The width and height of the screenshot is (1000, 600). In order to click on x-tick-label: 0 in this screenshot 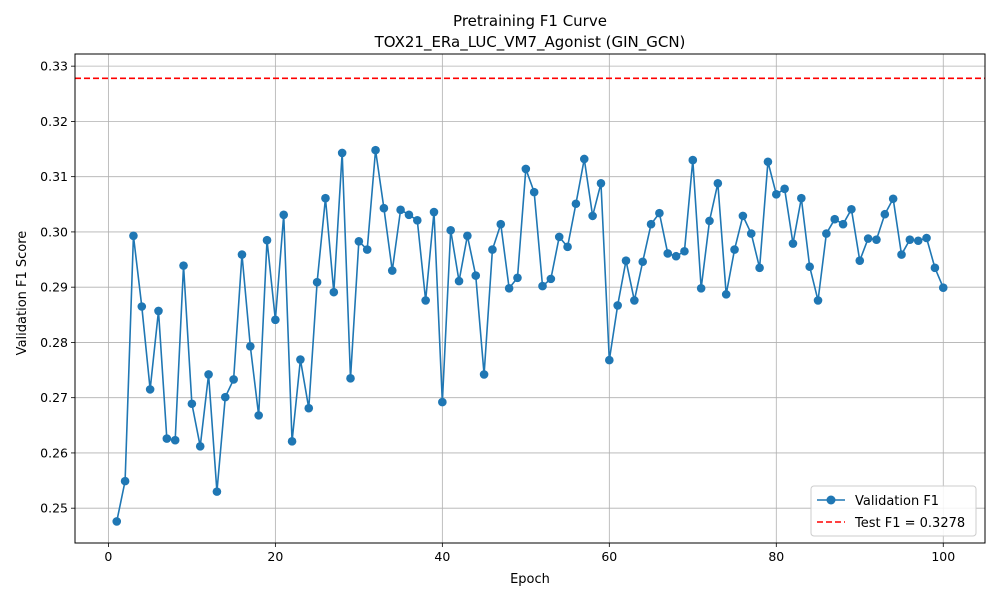, I will do `click(108, 556)`.